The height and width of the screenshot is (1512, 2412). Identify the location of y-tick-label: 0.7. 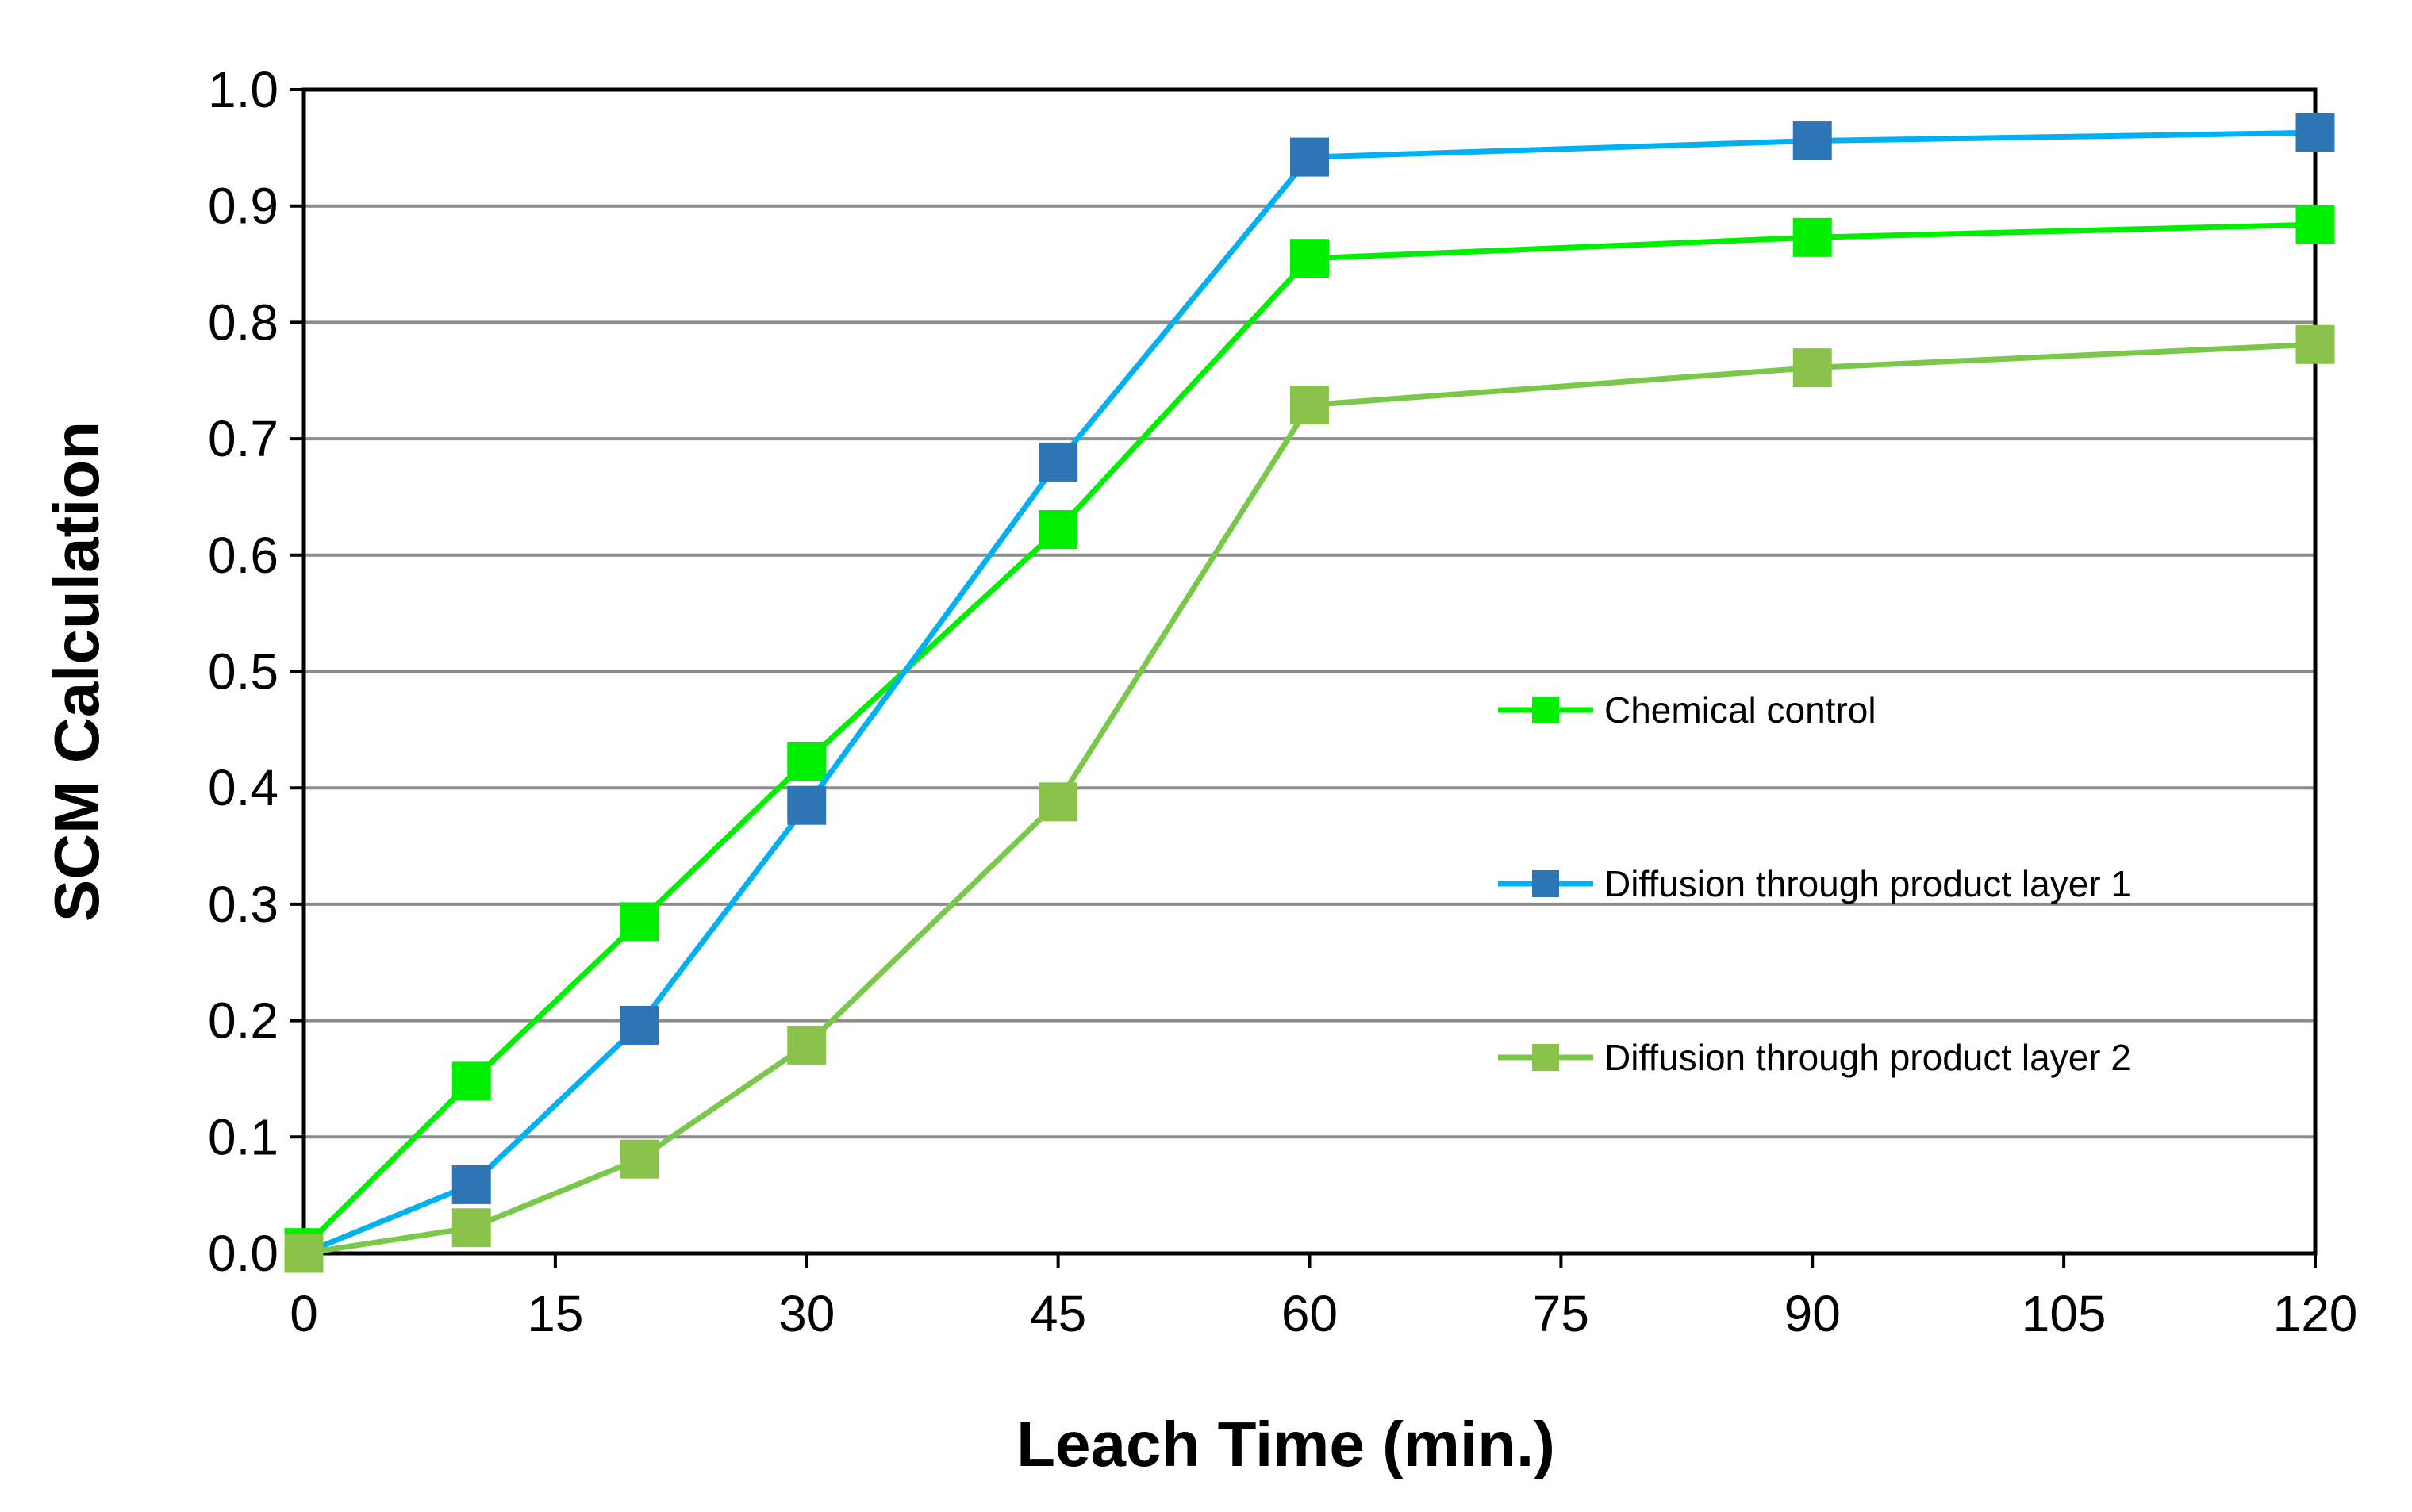
(243, 439).